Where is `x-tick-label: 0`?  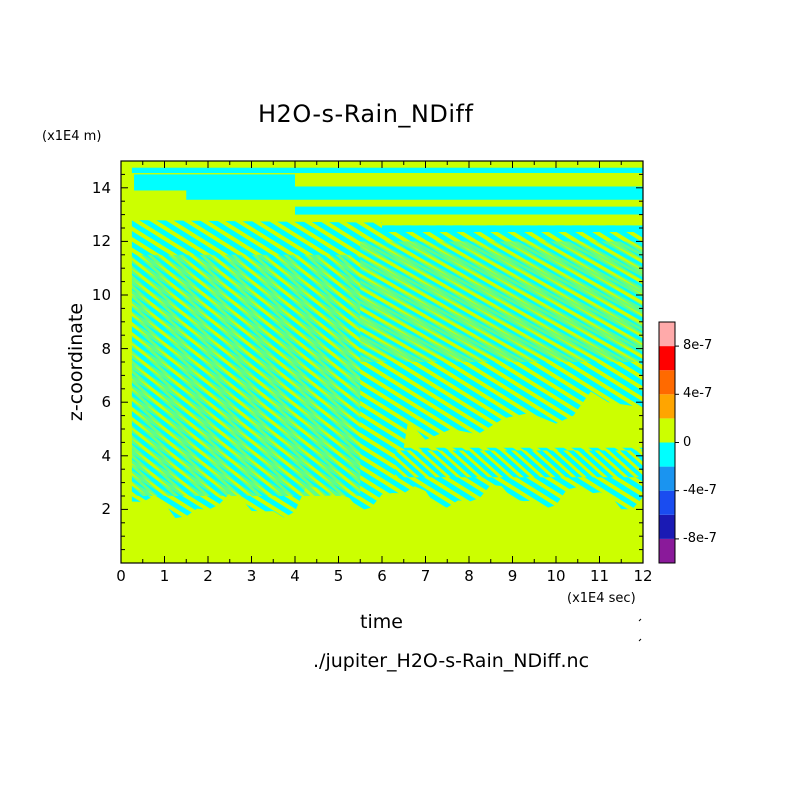 x-tick-label: 0 is located at coordinates (121, 576).